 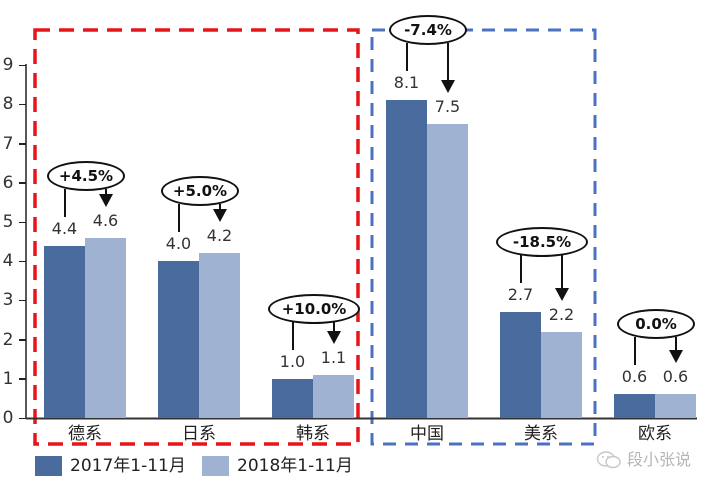 I want to click on y-tick-label: 1, so click(x=8, y=378).